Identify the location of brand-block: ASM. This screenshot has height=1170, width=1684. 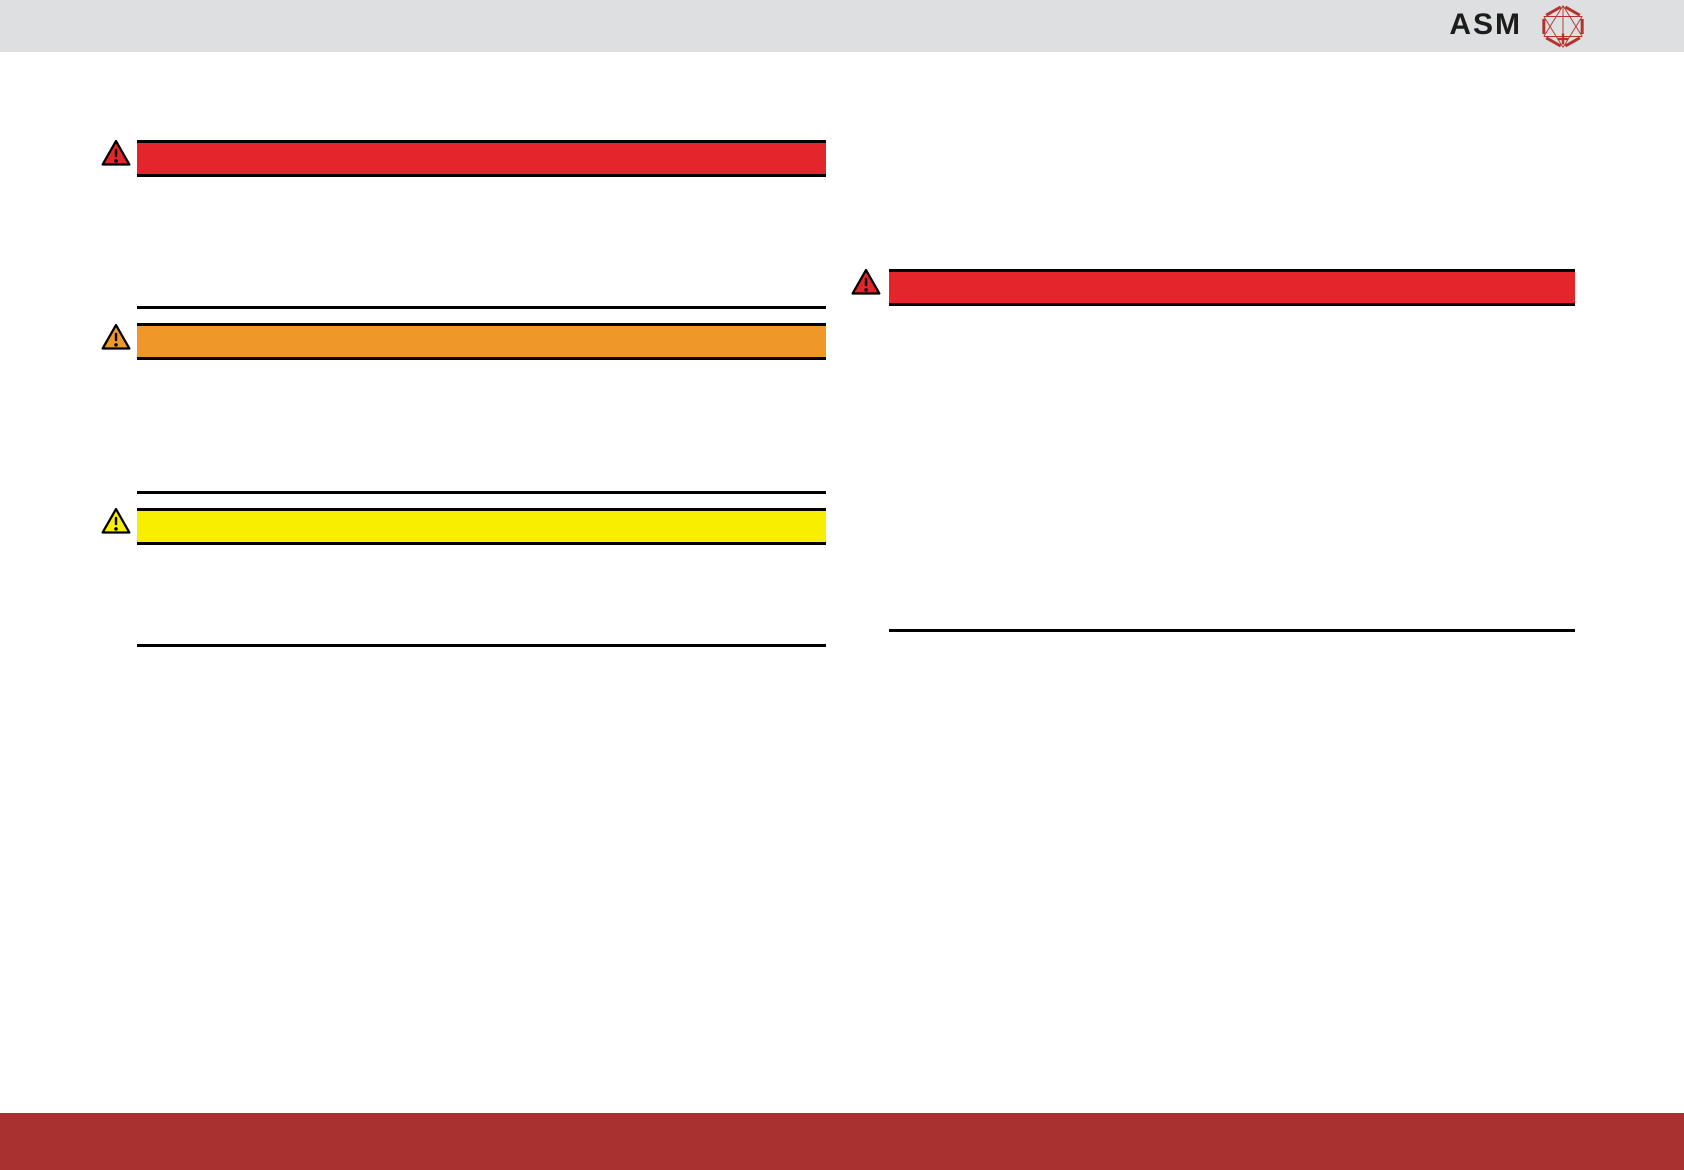
(1518, 26).